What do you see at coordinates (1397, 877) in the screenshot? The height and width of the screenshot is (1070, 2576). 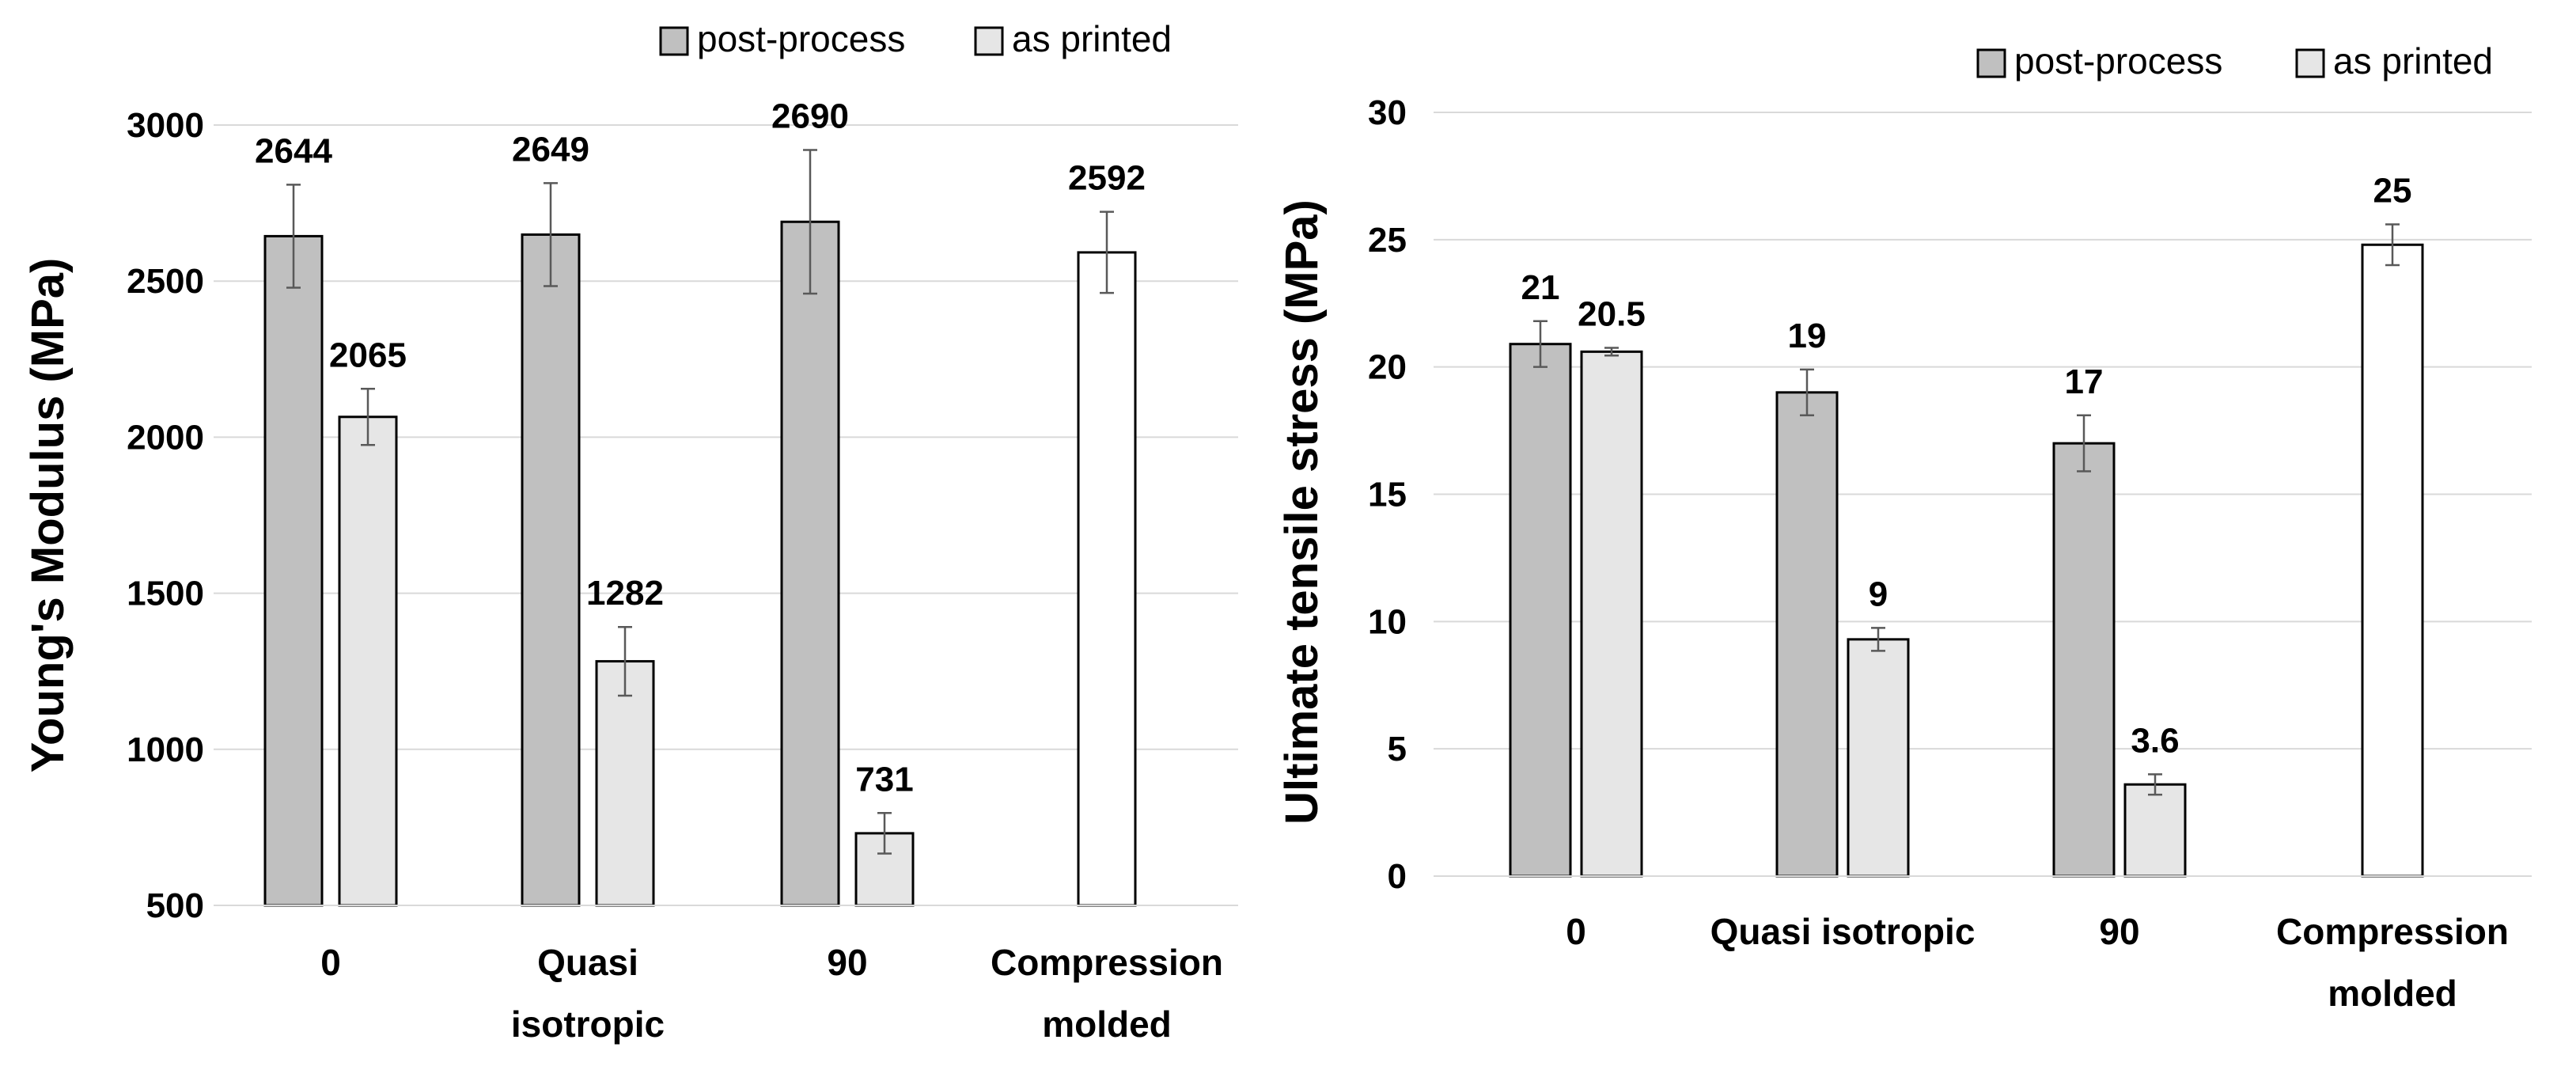 I see `y-tick-label: 0` at bounding box center [1397, 877].